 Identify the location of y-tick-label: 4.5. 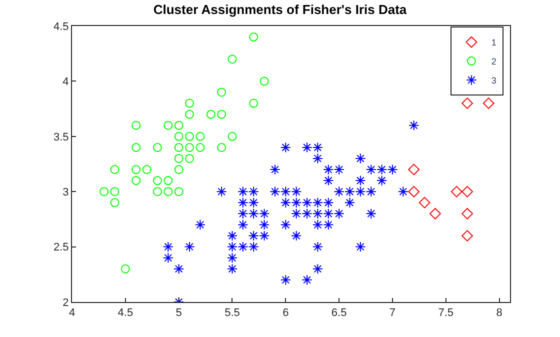
(61, 26).